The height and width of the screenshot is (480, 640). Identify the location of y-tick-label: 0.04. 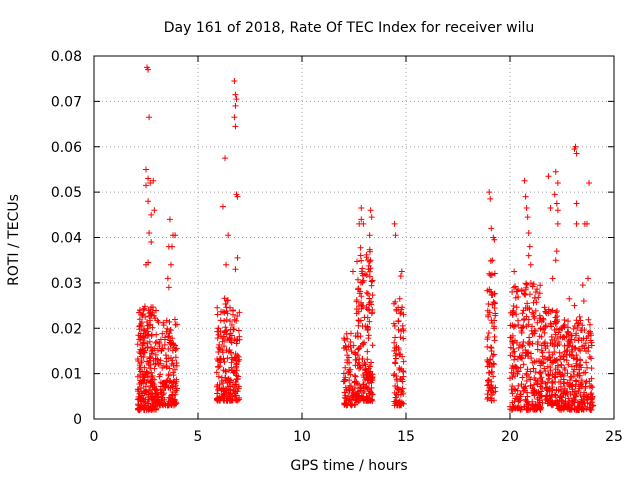
(66, 239).